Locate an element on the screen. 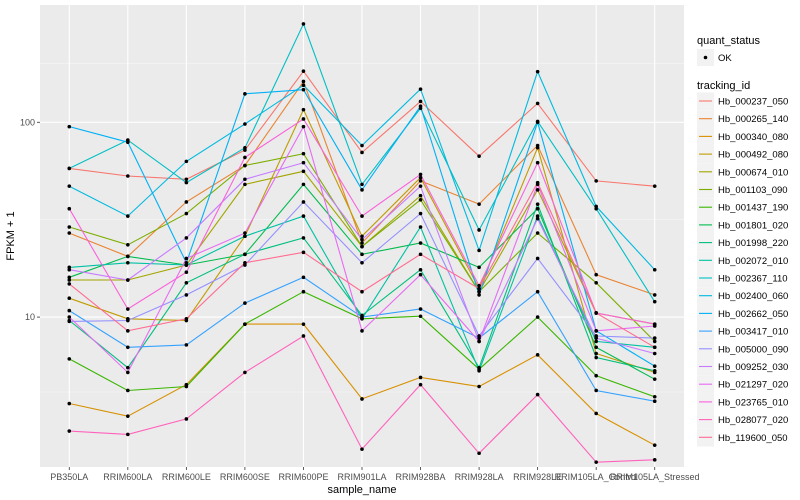 The height and width of the screenshot is (500, 800). legend-label: Hb_001998_220 is located at coordinates (753, 243).